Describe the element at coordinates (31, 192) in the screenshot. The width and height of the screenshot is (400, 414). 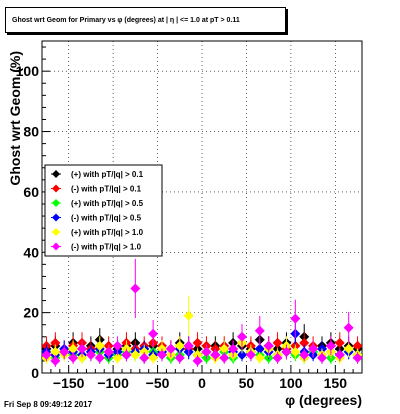
I see `y-tick-label: 60` at that location.